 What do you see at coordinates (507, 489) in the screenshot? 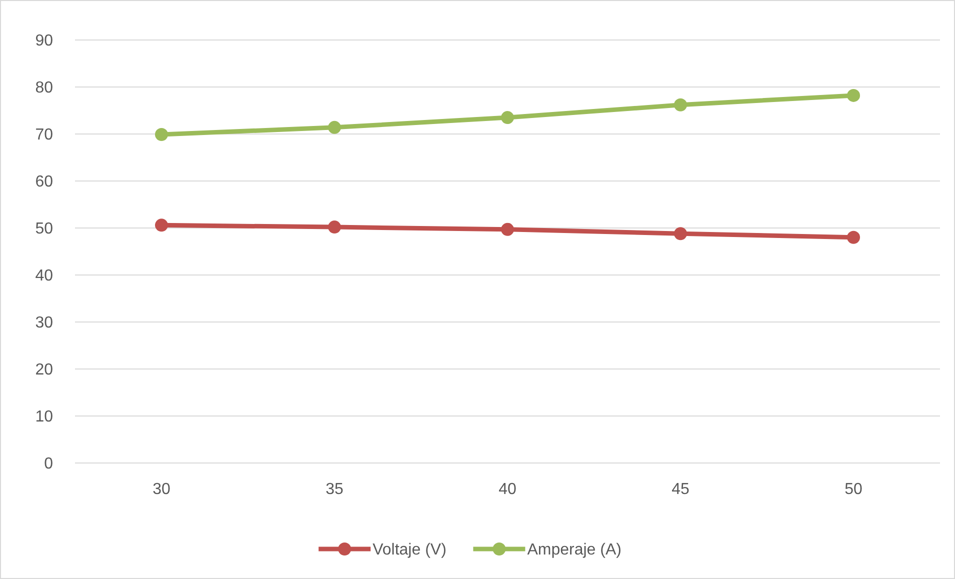
I see `x-tick-label: 40` at bounding box center [507, 489].